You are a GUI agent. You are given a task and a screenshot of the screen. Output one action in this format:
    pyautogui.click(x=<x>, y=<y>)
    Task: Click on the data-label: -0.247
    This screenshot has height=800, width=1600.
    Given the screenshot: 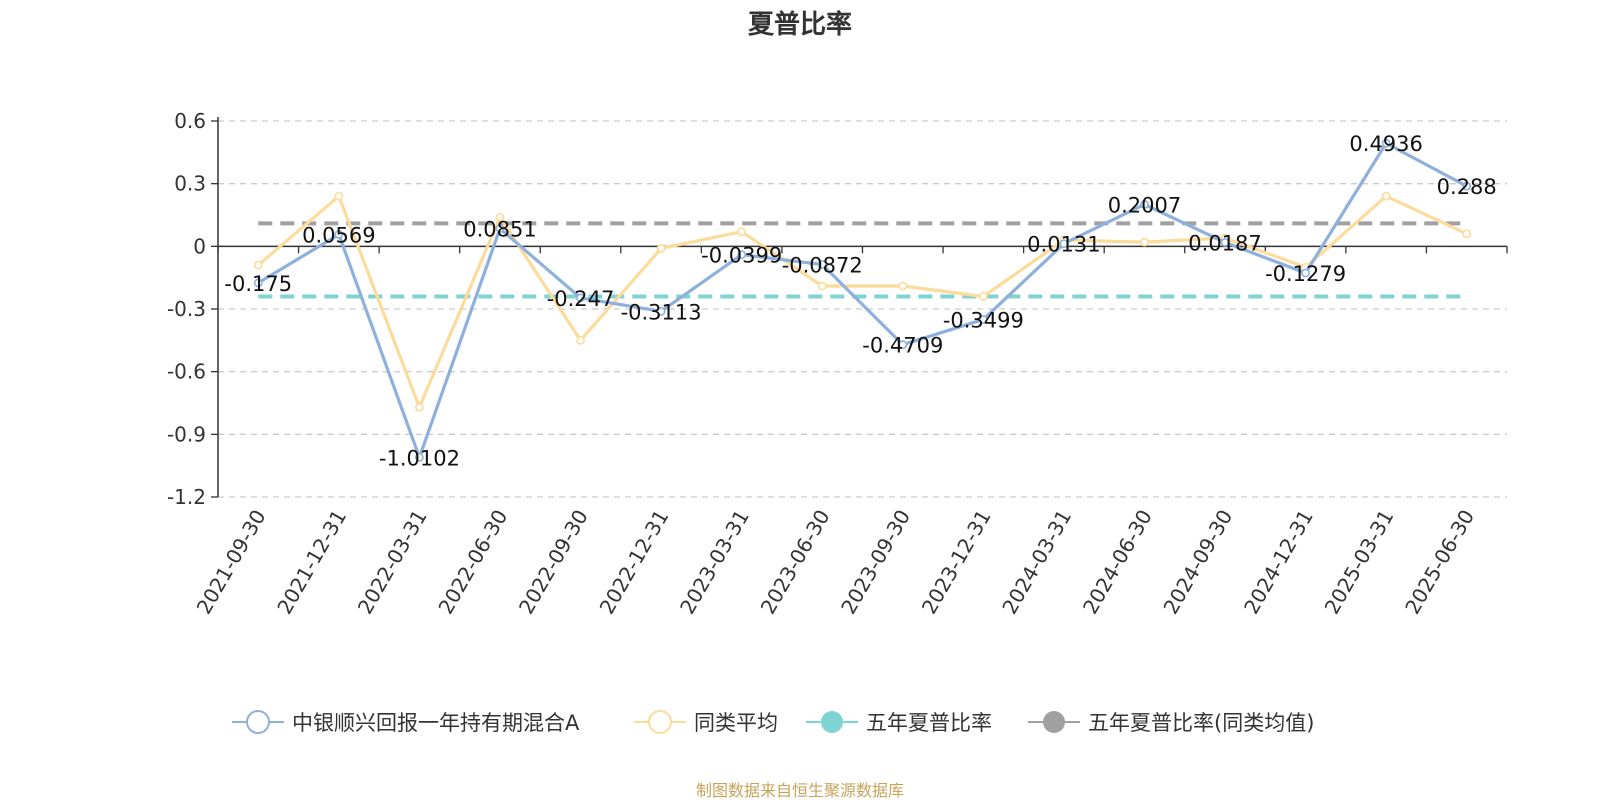 What is the action you would take?
    pyautogui.click(x=581, y=299)
    